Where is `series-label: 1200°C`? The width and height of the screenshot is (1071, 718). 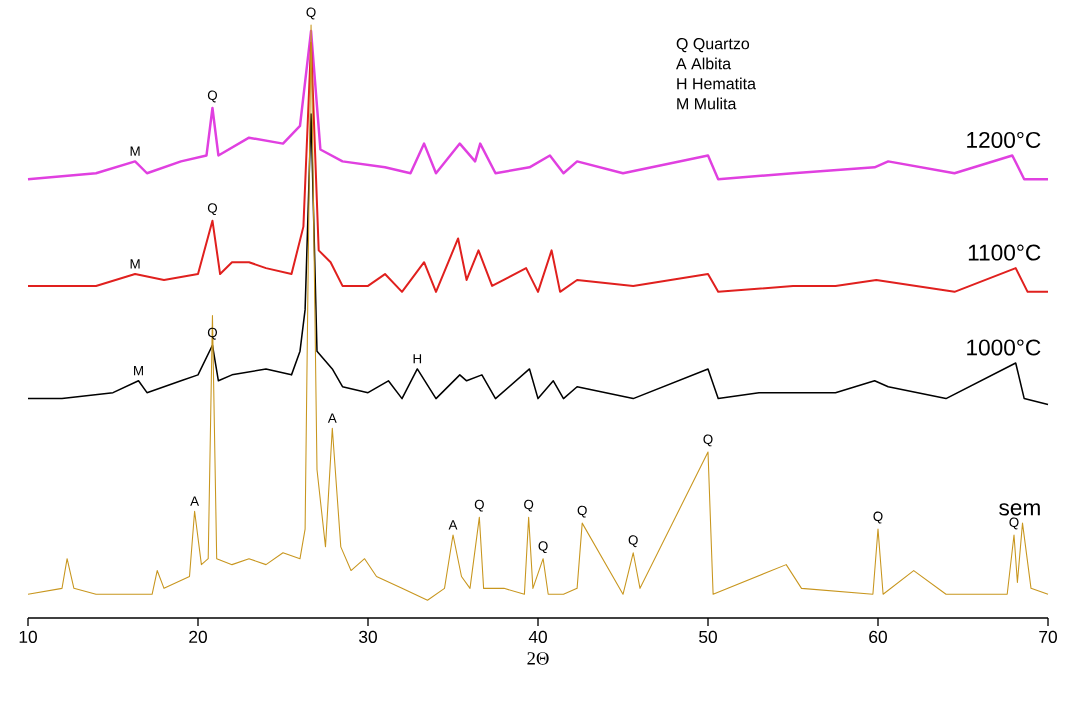 series-label: 1200°C is located at coordinates (1004, 139).